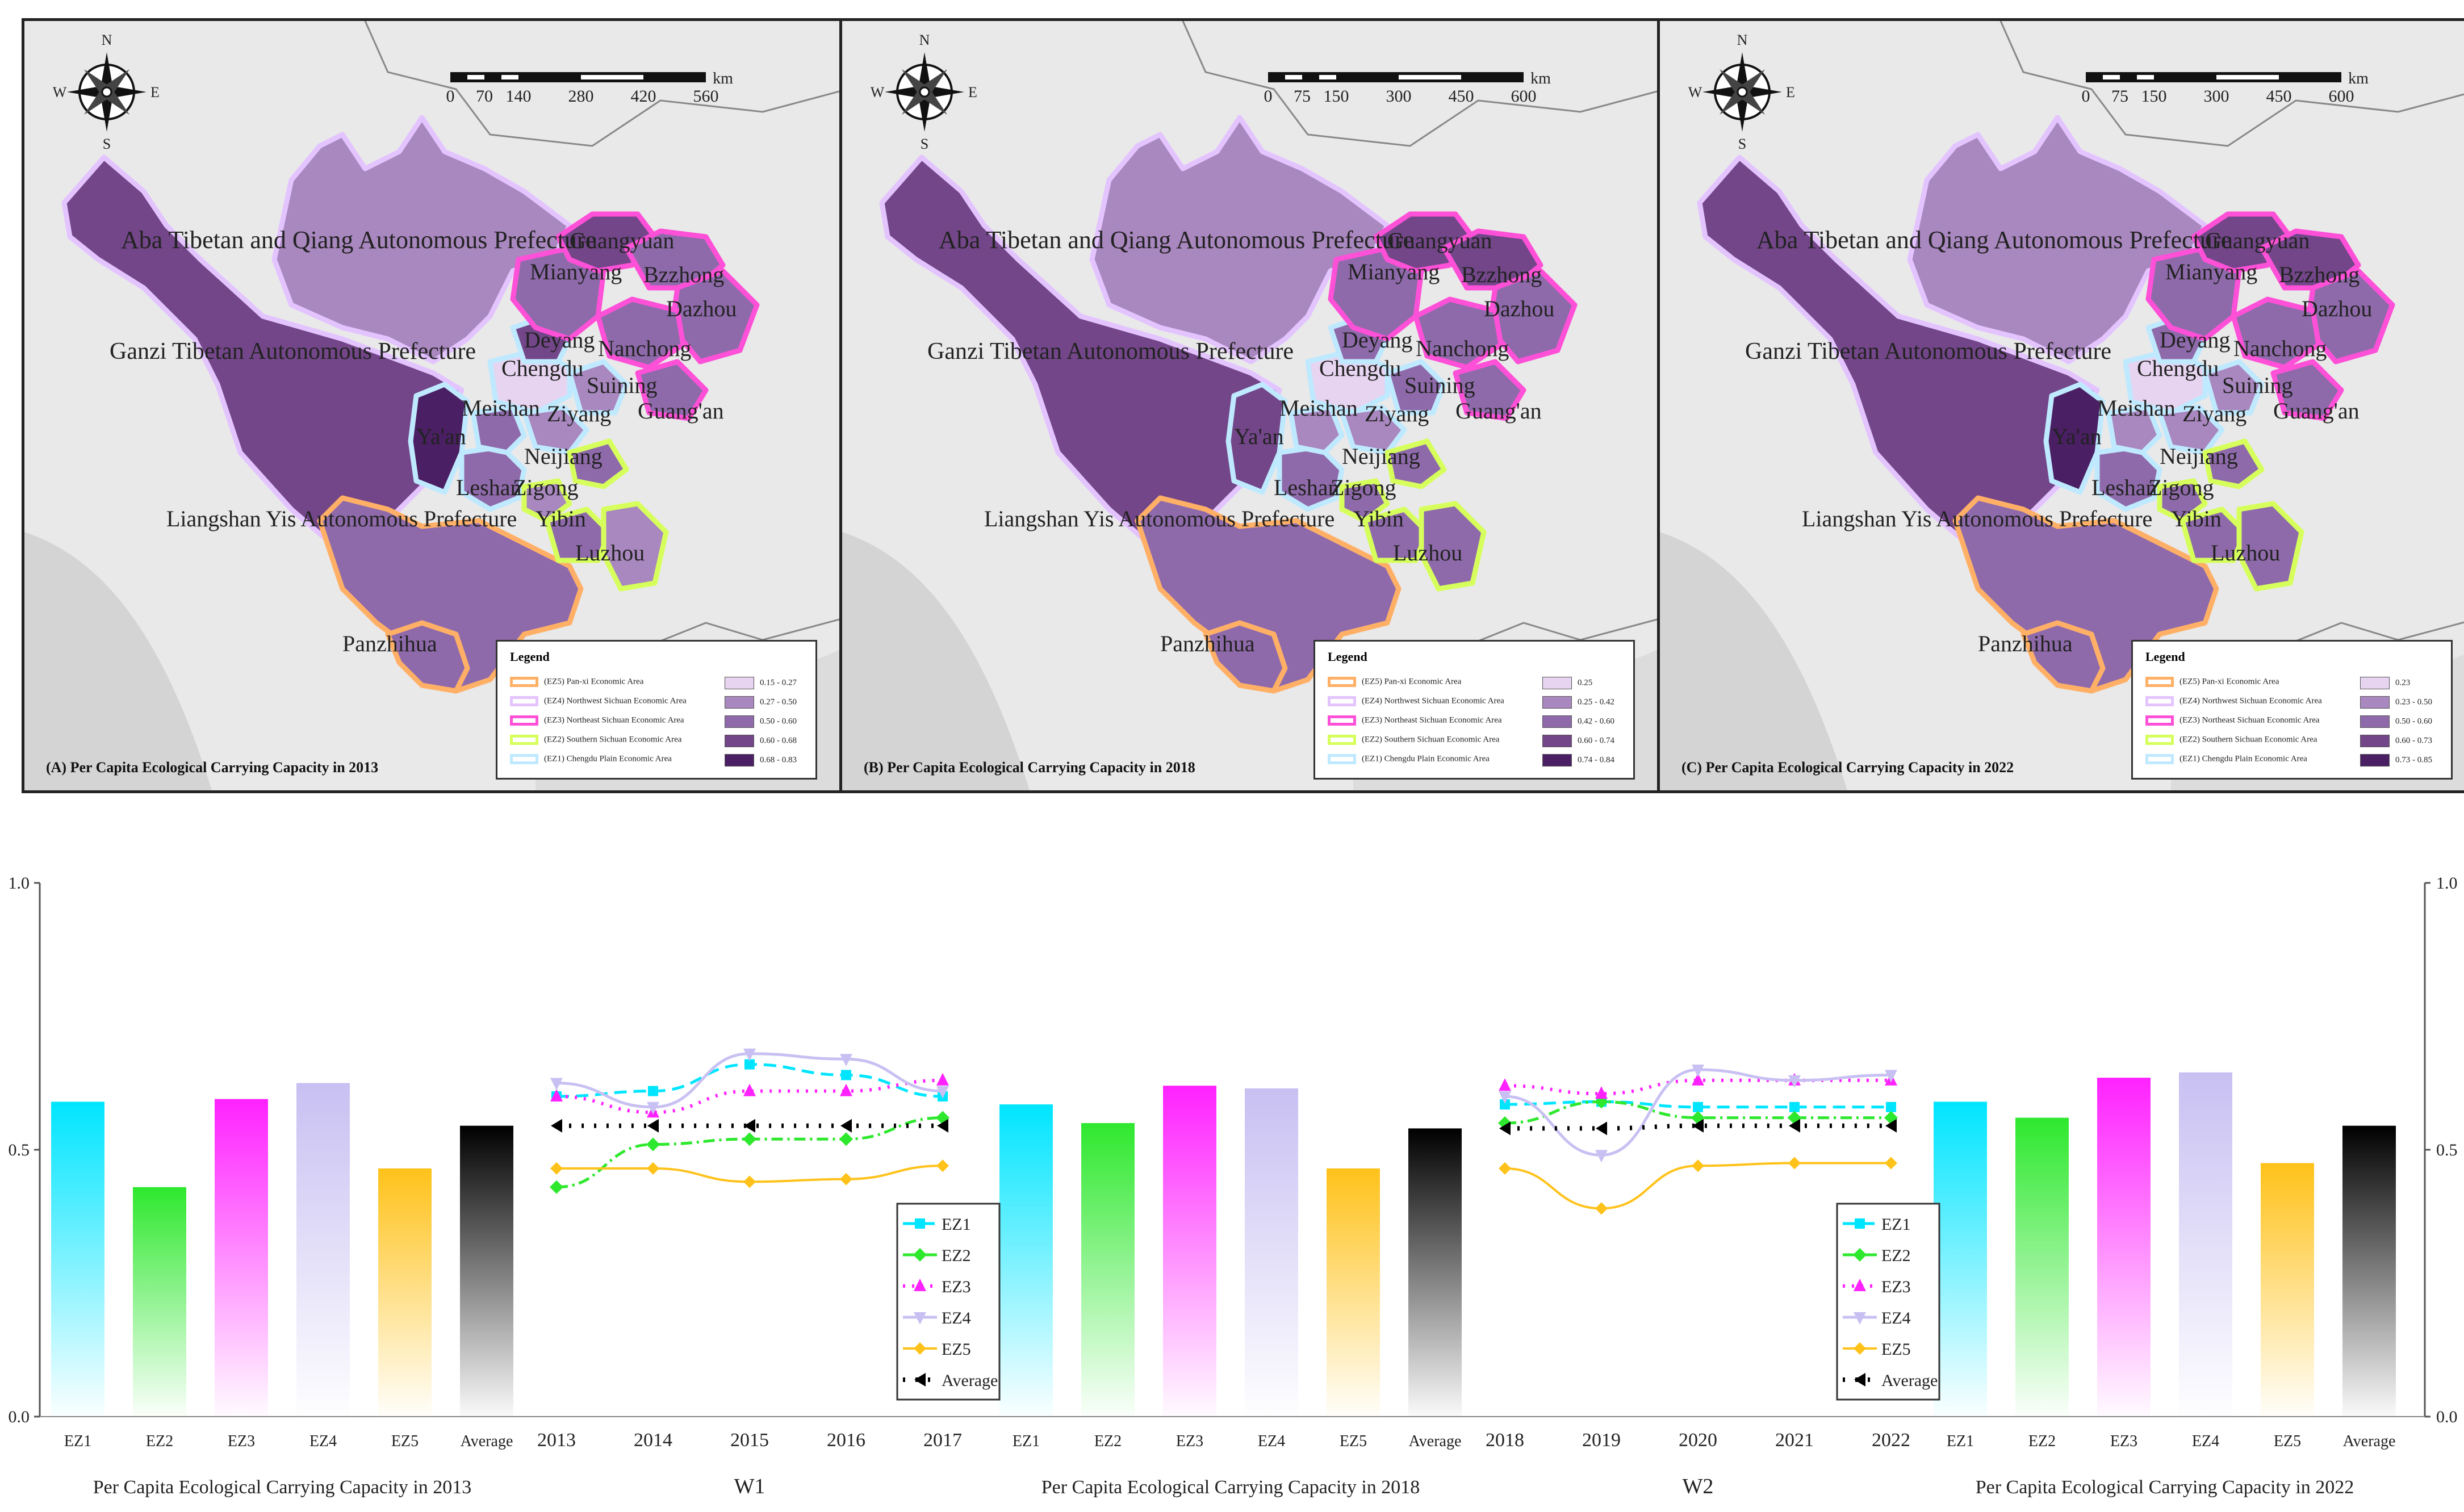 The height and width of the screenshot is (1512, 2464). I want to click on region-neijiang, so click(2233, 463).